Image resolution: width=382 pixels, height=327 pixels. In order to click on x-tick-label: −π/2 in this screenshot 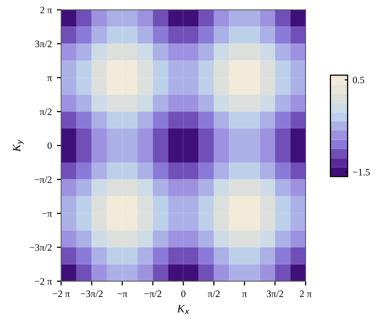, I will do `click(153, 294)`.